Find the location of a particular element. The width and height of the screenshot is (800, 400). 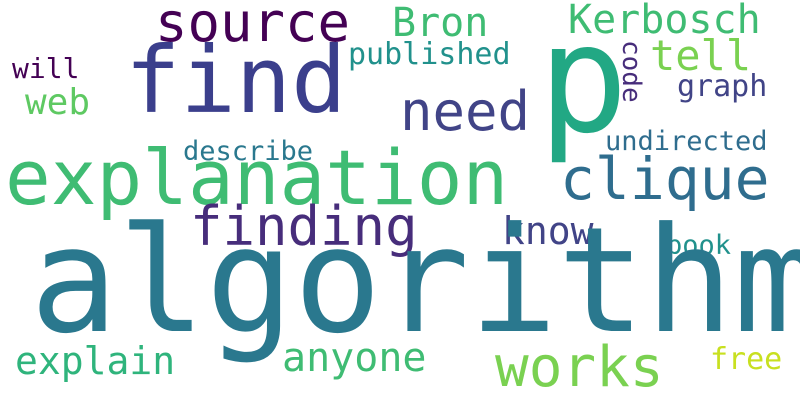

word-bron: Bron is located at coordinates (440, 23).